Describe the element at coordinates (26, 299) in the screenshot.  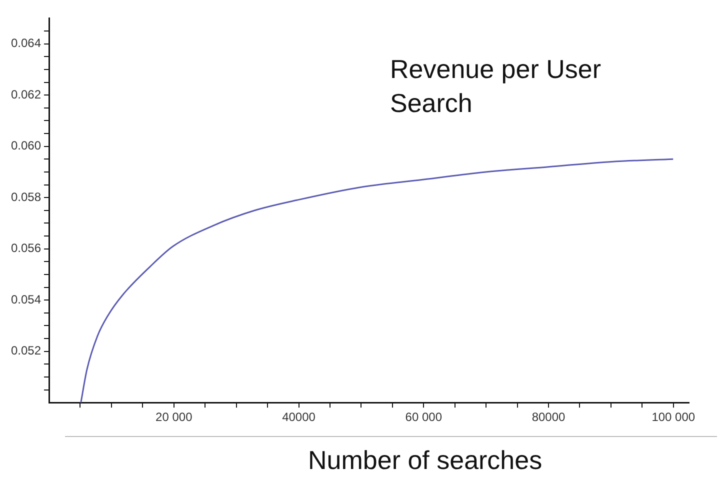
I see `y-tick-label: 0.054` at that location.